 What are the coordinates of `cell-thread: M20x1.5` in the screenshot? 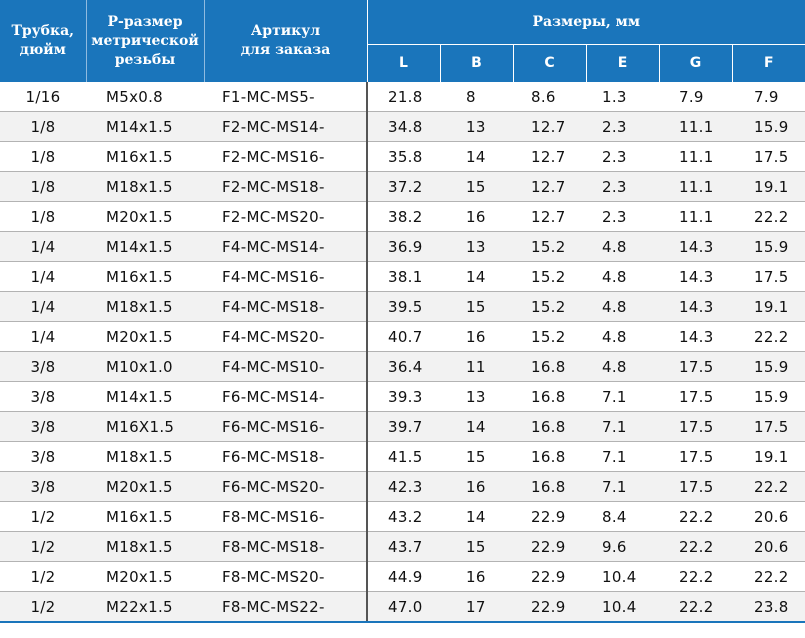 It's located at (145, 486).